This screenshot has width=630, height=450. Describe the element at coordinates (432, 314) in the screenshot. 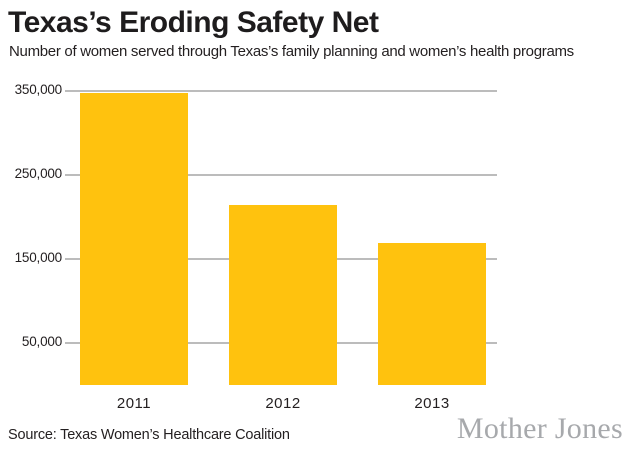

I see `bar-2013` at that location.